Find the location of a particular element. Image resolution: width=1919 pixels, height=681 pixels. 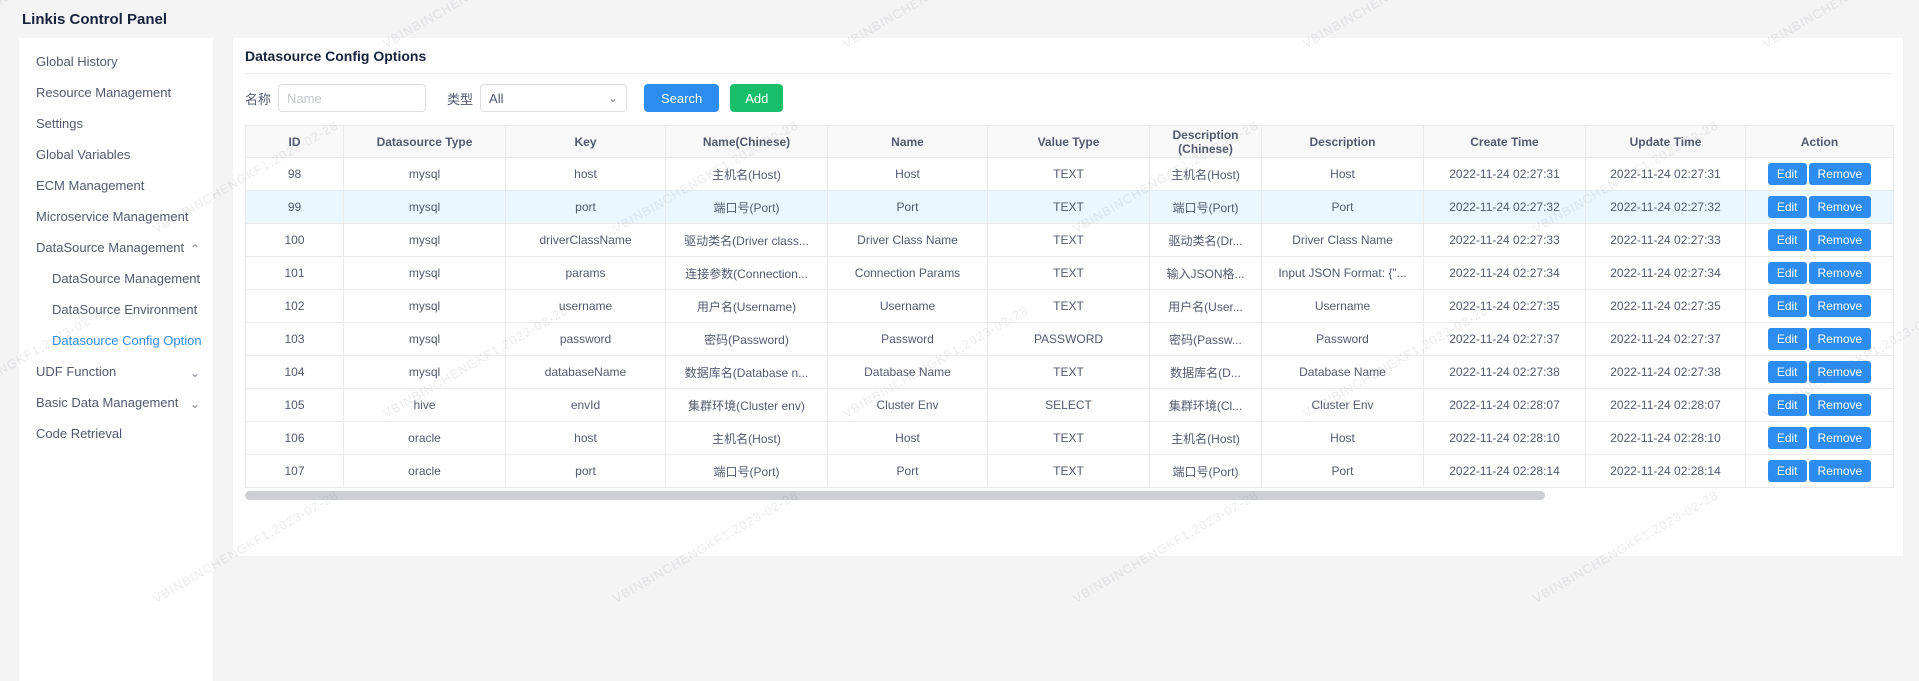

chevron-down-icon: ⌄ is located at coordinates (613, 98).